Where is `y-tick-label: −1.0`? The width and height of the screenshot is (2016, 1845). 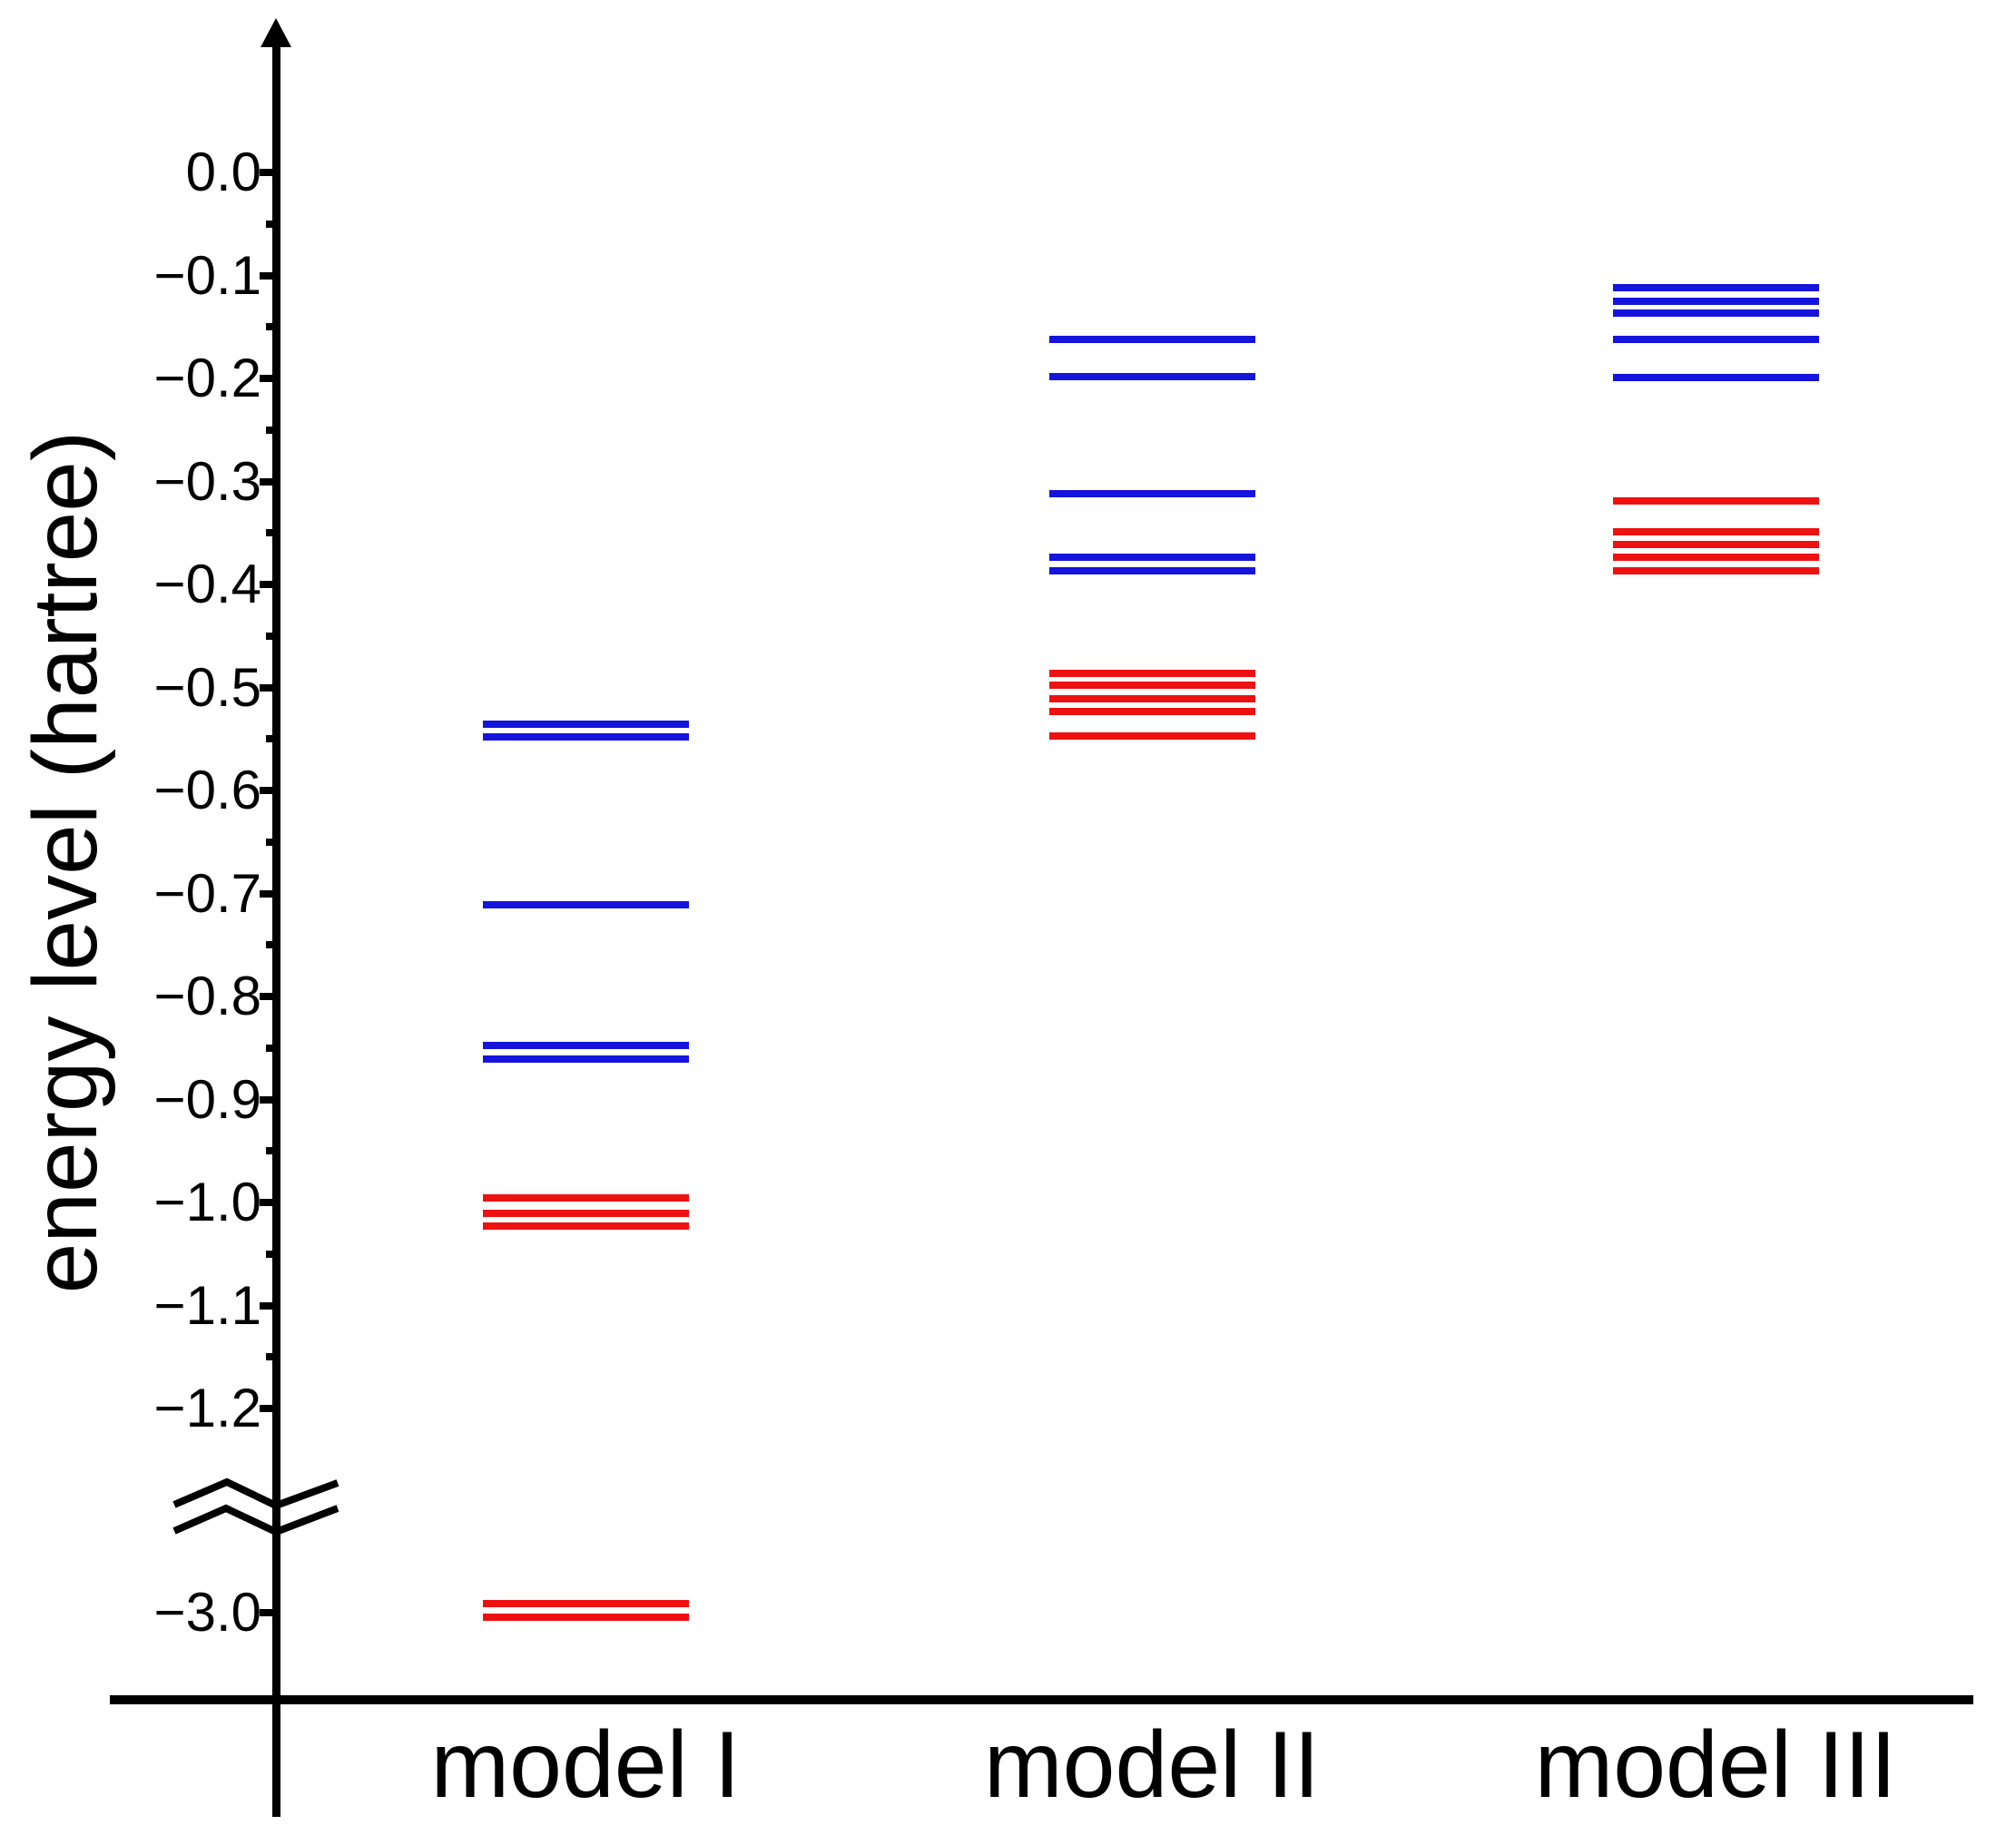 y-tick-label: −1.0 is located at coordinates (207, 1202).